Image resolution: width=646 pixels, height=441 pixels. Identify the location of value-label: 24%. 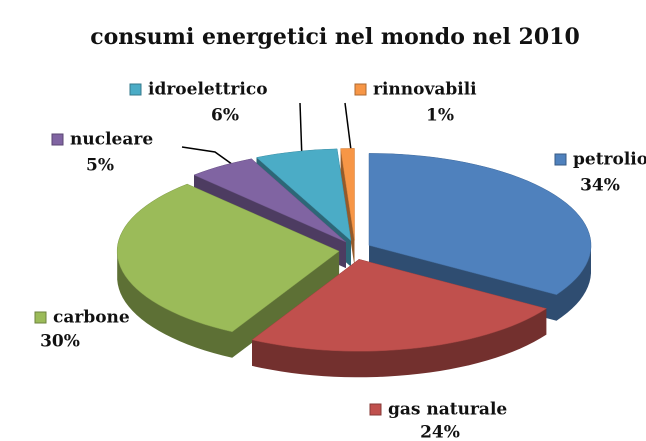
(440, 432).